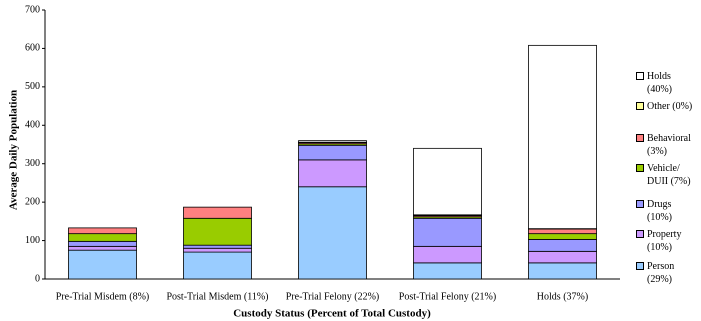 Image resolution: width=701 pixels, height=321 pixels. What do you see at coordinates (217, 296) in the screenshot?
I see `x-tick-label: Post-Trial Misdem (11%)` at bounding box center [217, 296].